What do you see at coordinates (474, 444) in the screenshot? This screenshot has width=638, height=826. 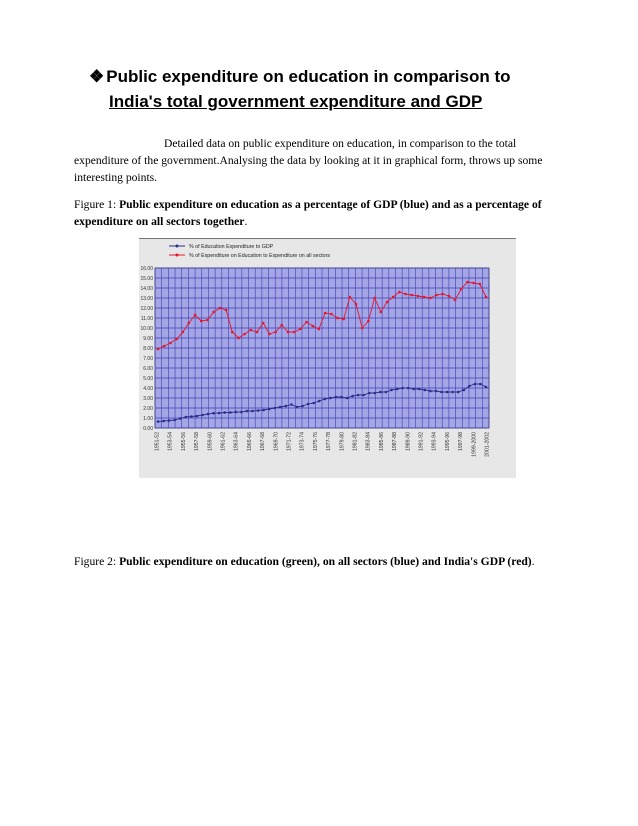 I see `x-tick-label: 1999-2000` at bounding box center [474, 444].